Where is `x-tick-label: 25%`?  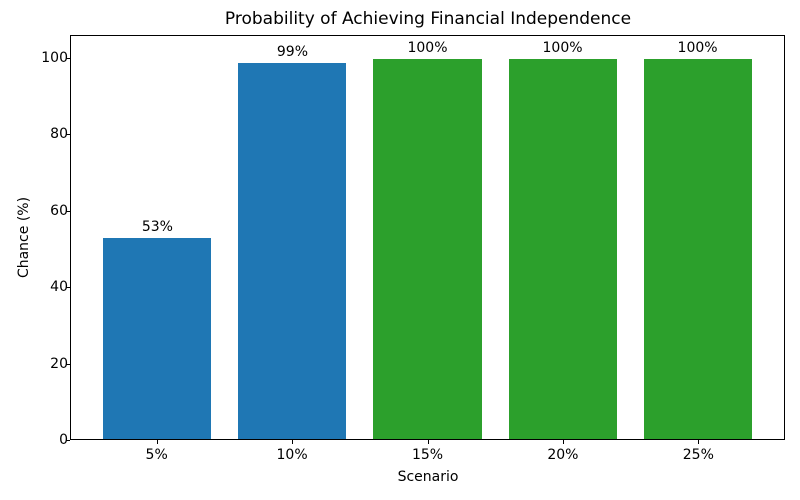 x-tick-label: 25% is located at coordinates (698, 455).